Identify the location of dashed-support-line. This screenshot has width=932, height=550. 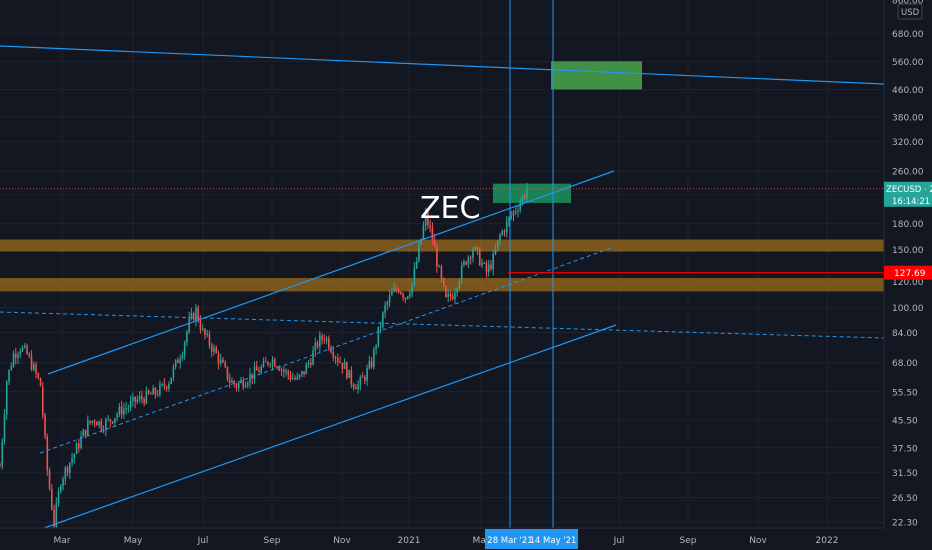
(442, 325).